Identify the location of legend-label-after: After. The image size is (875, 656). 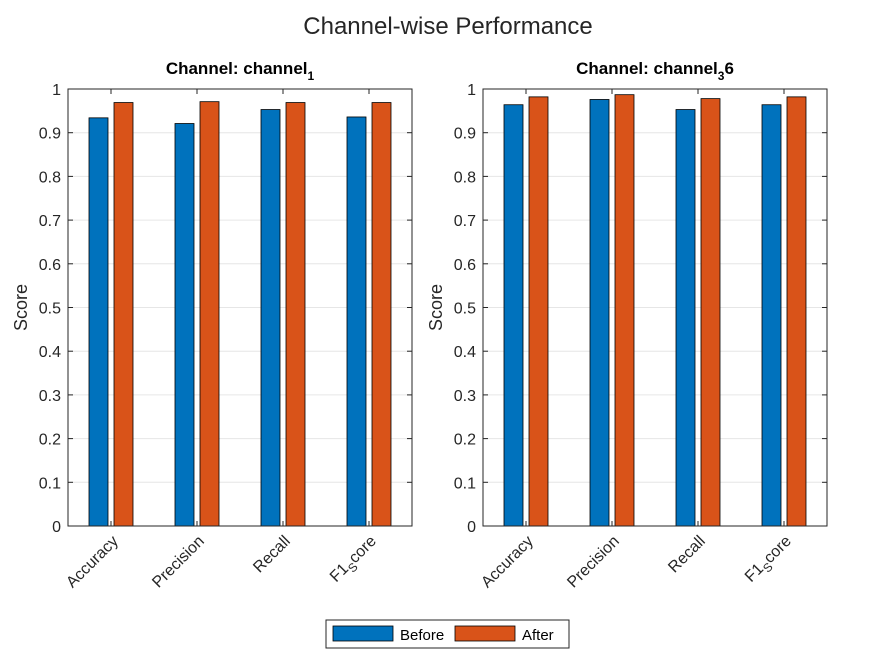
(538, 635).